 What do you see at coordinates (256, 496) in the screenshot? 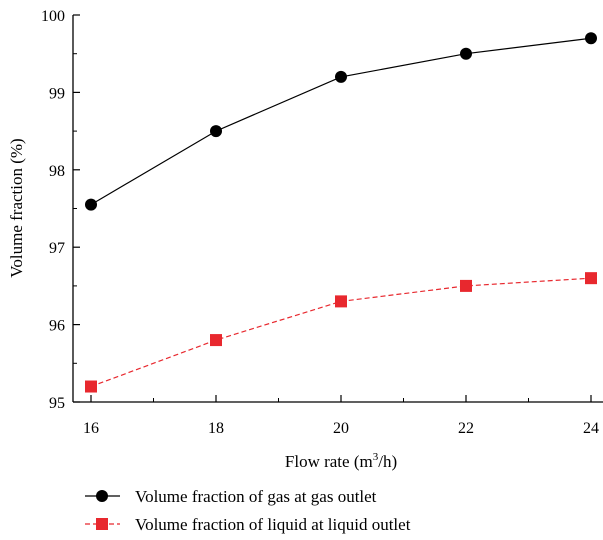
I see `legend-label-gas: Volume fraction of gas at gas outlet` at bounding box center [256, 496].